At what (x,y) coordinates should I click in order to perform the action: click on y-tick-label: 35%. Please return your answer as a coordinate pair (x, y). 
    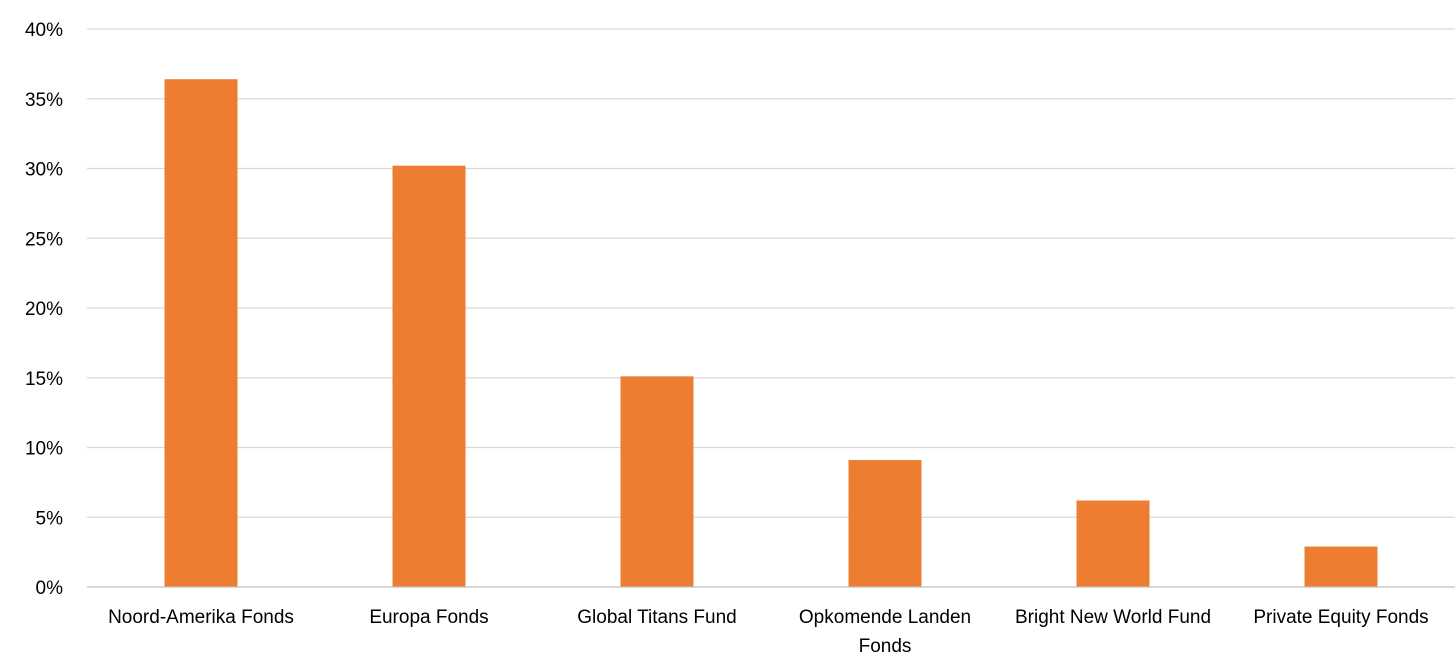
    Looking at the image, I should click on (44, 100).